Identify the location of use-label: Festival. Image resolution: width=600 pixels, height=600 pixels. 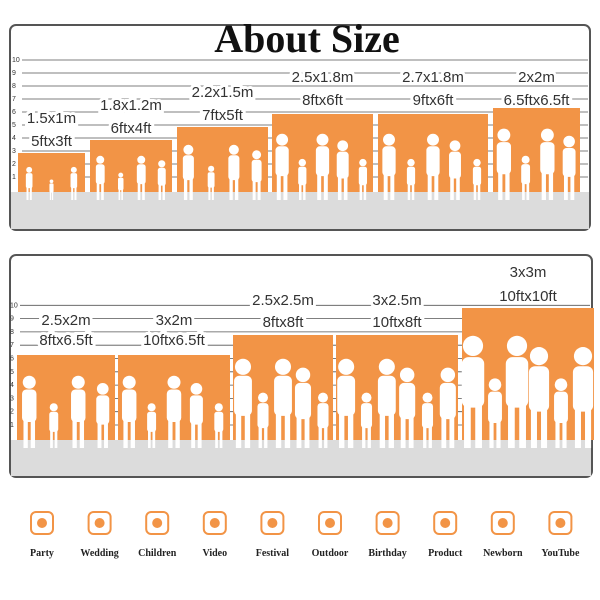
(273, 553).